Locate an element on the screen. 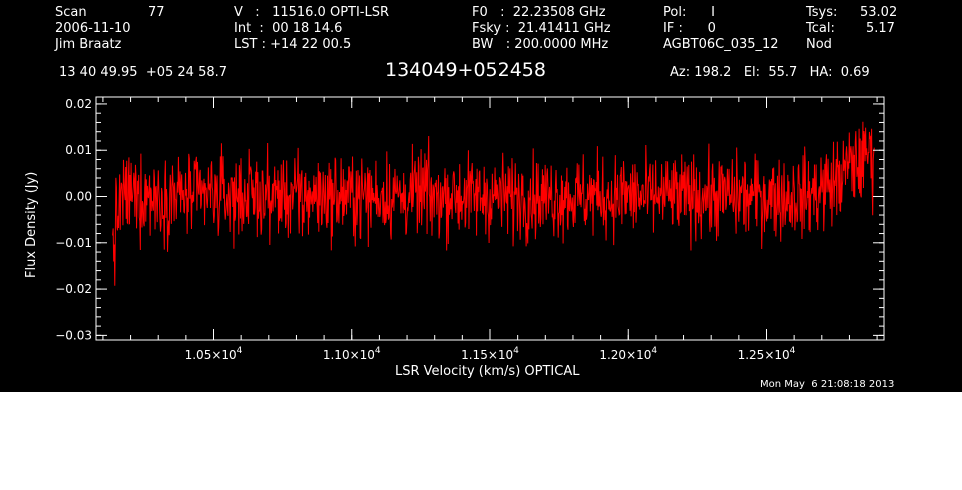 The image size is (962, 490). x-tick-label: 1.10×10⁴ is located at coordinates (352, 354).